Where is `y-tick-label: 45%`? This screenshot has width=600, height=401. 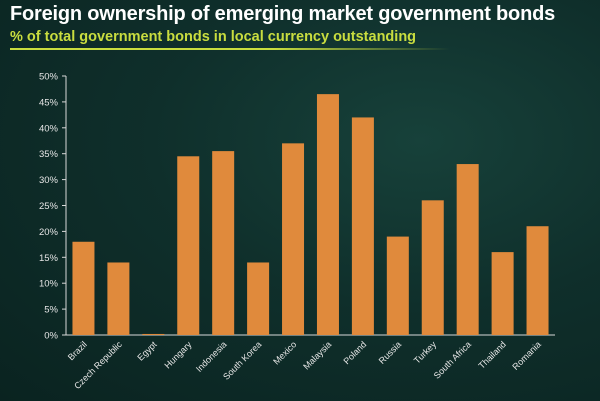
y-tick-label: 45% is located at coordinates (49, 102).